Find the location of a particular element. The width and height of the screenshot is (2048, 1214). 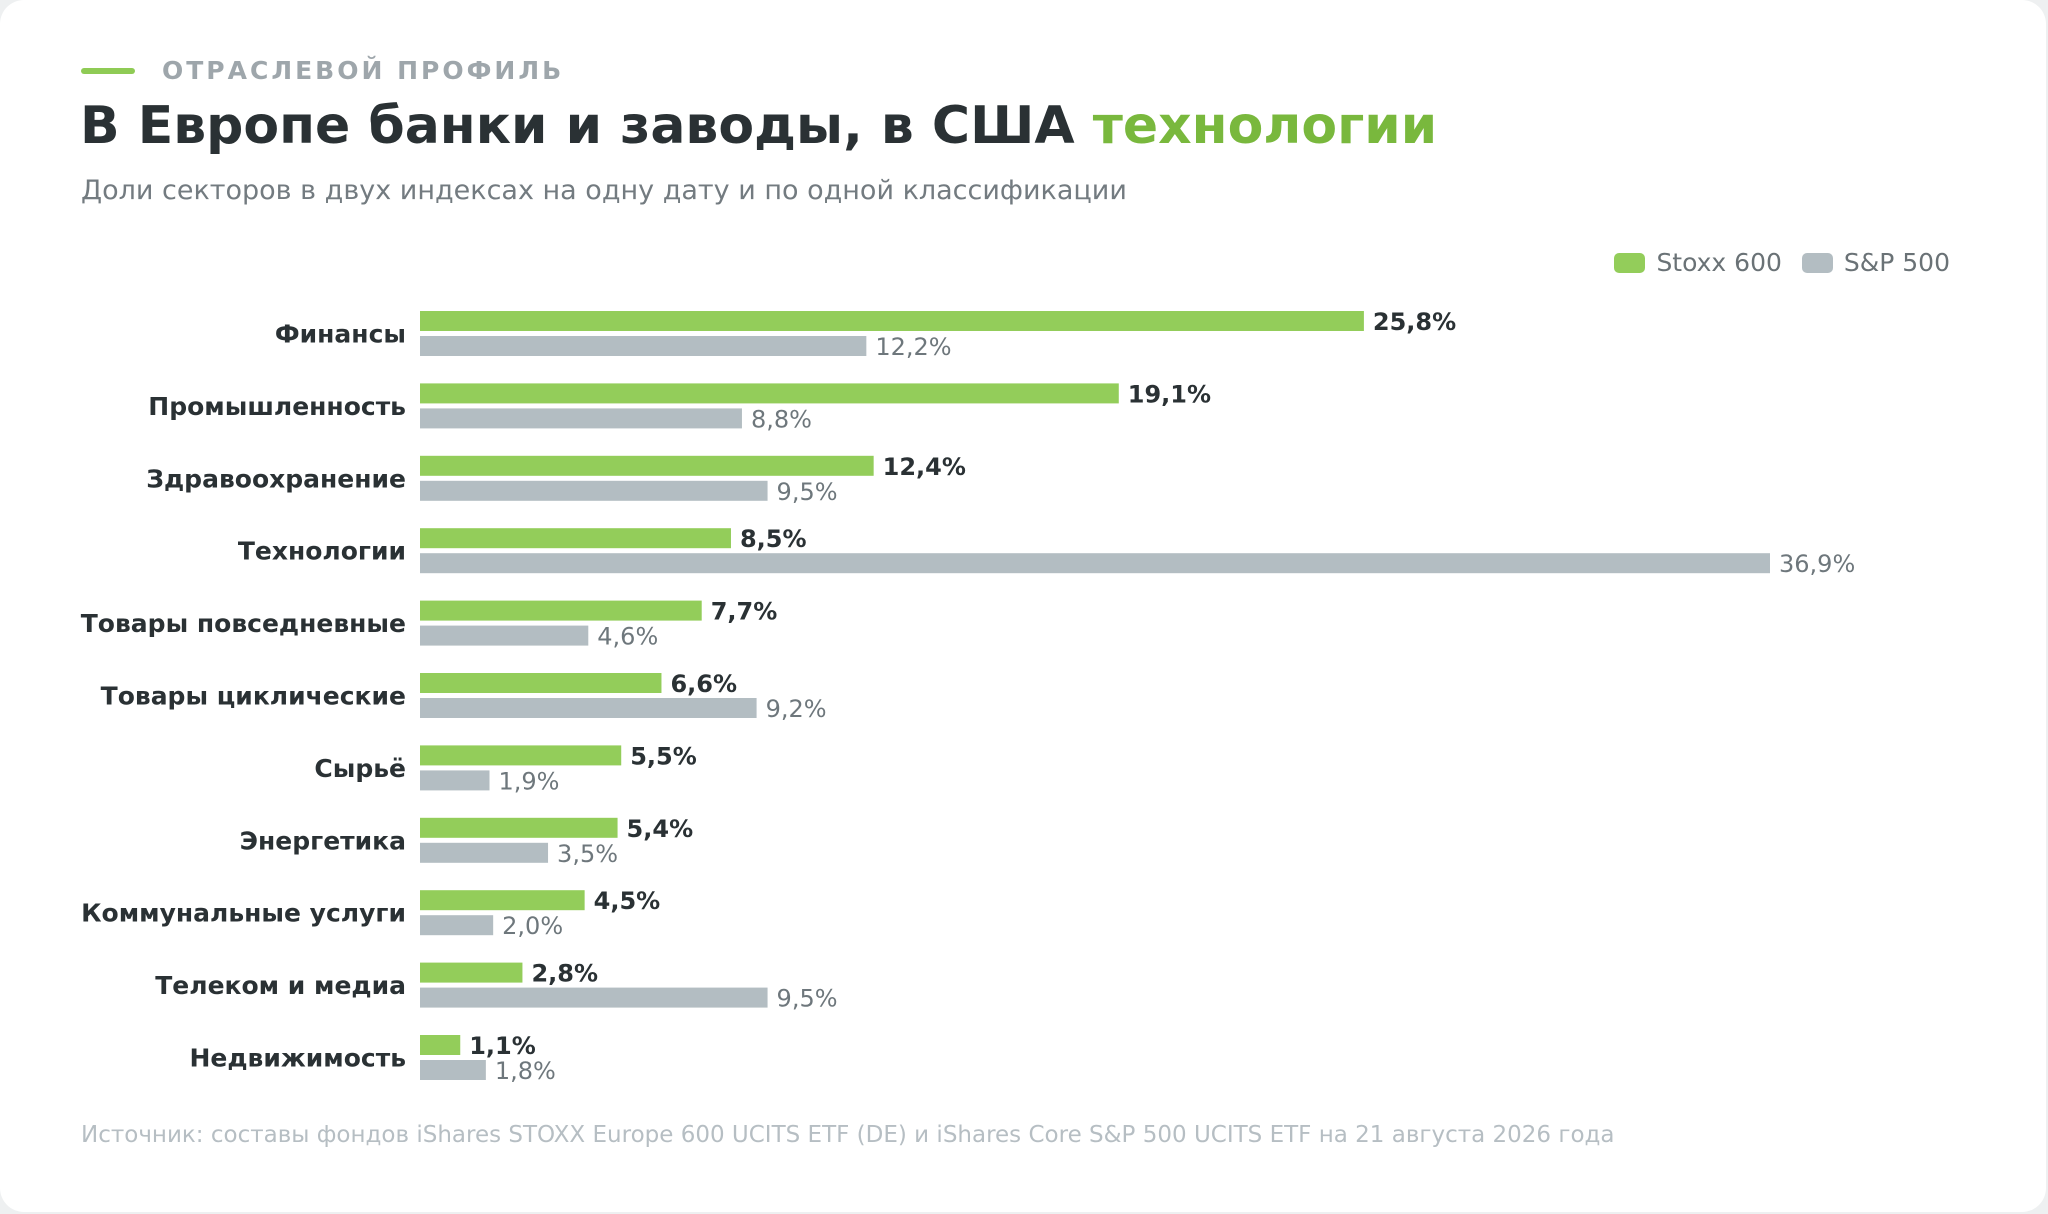

legend-swatch-sp is located at coordinates (1817, 262).